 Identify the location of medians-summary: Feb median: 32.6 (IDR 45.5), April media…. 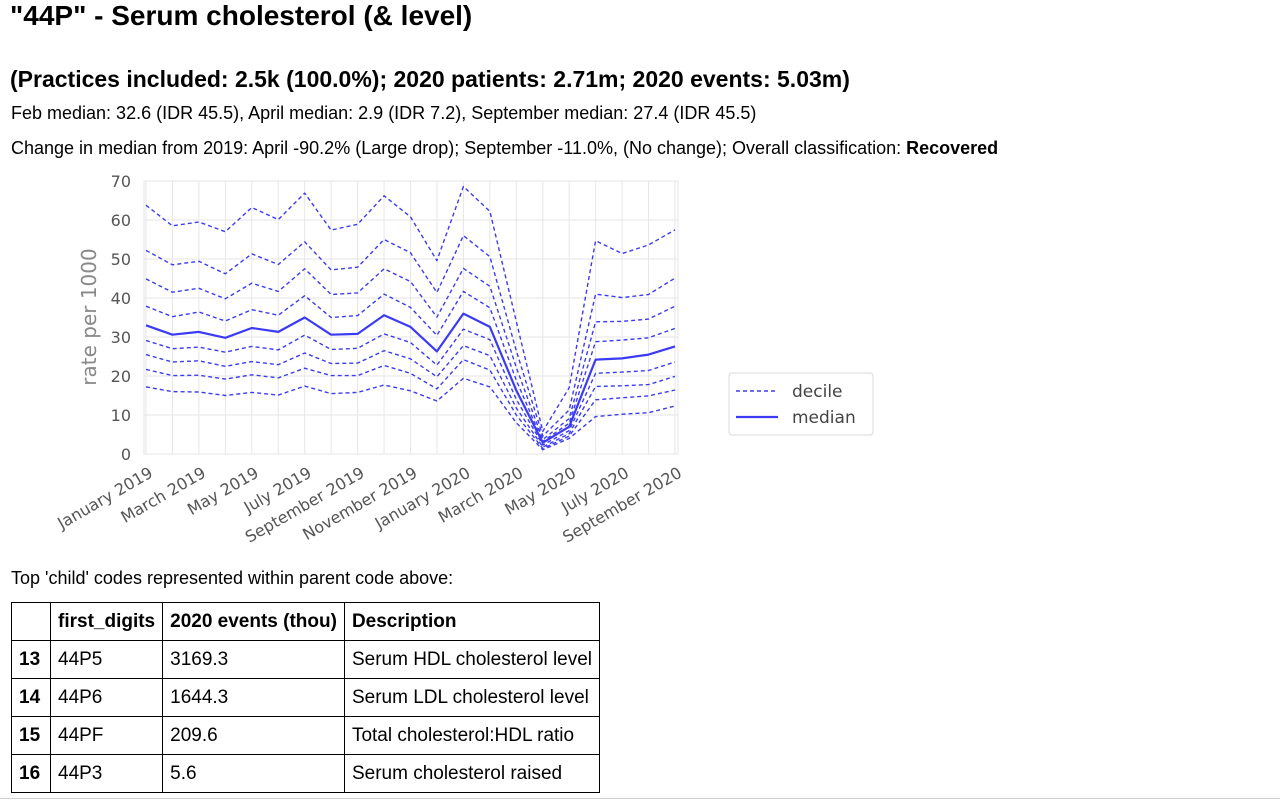
(384, 113).